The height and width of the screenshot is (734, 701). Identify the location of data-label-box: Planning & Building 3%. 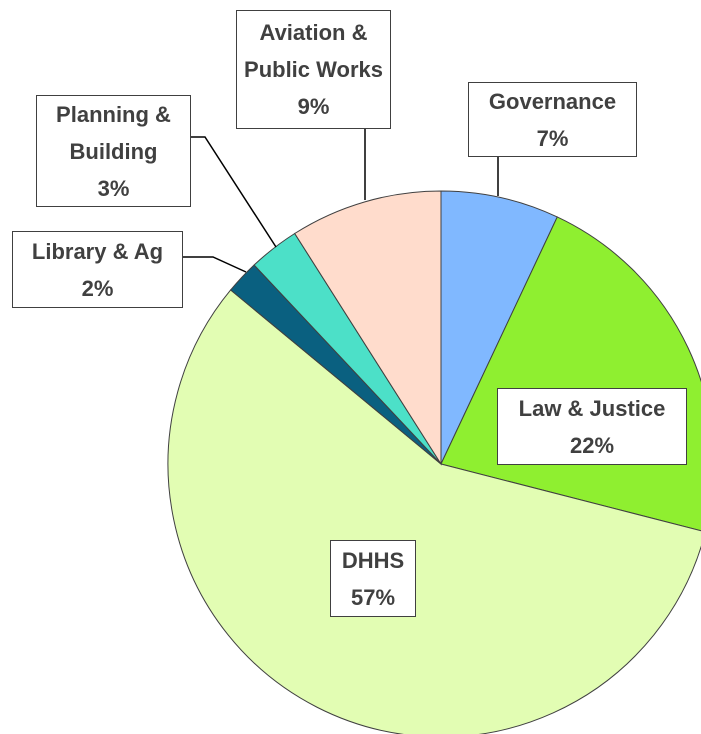
(113, 151).